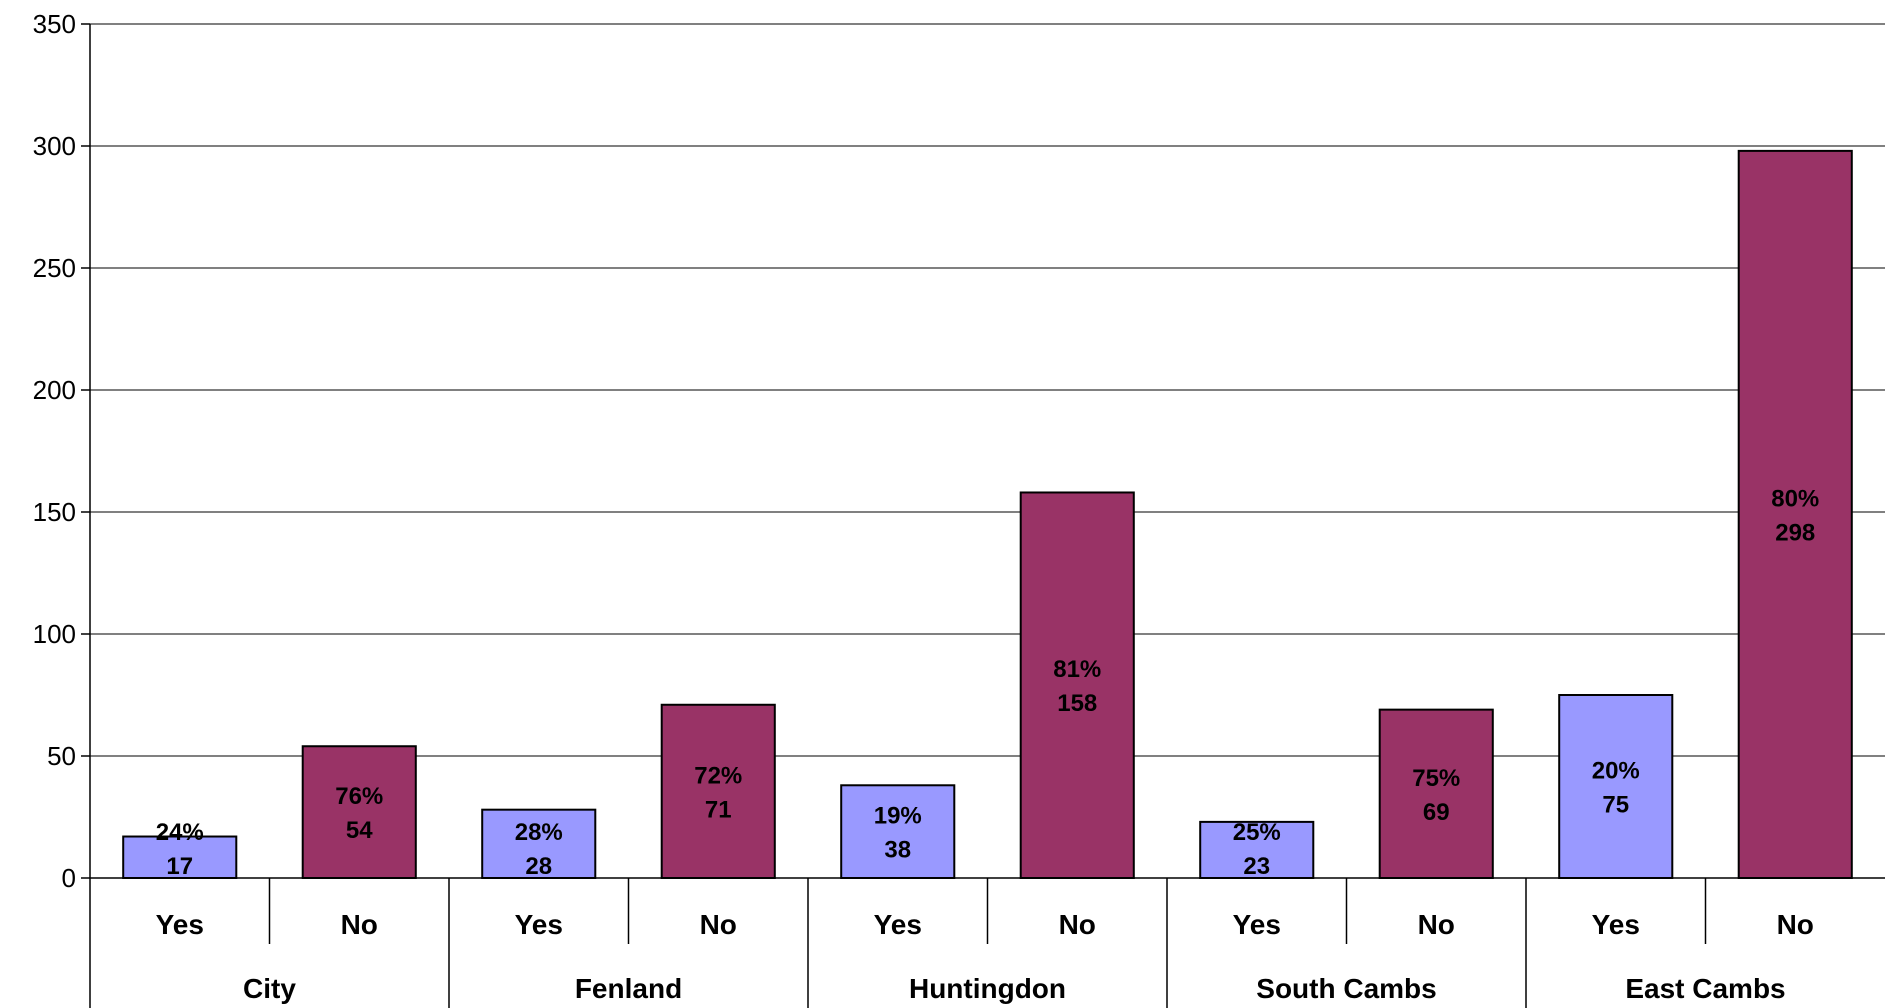 This screenshot has height=1008, width=1885. What do you see at coordinates (538, 866) in the screenshot?
I see `data-label-value: 28` at bounding box center [538, 866].